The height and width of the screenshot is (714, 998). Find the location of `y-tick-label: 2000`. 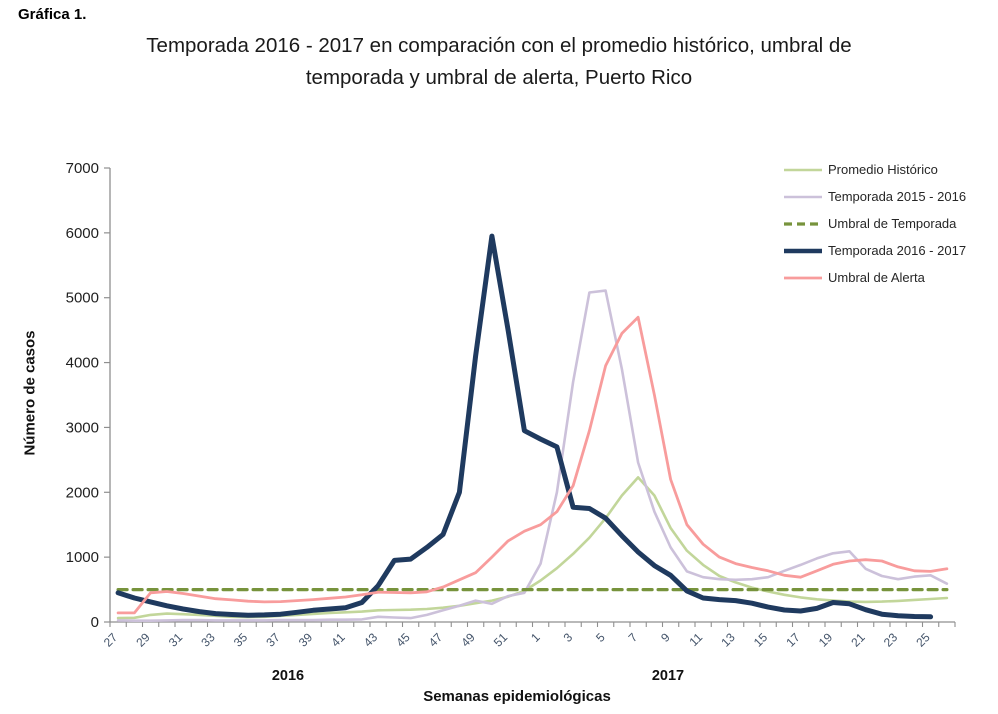

y-tick-label: 2000 is located at coordinates (82, 492).